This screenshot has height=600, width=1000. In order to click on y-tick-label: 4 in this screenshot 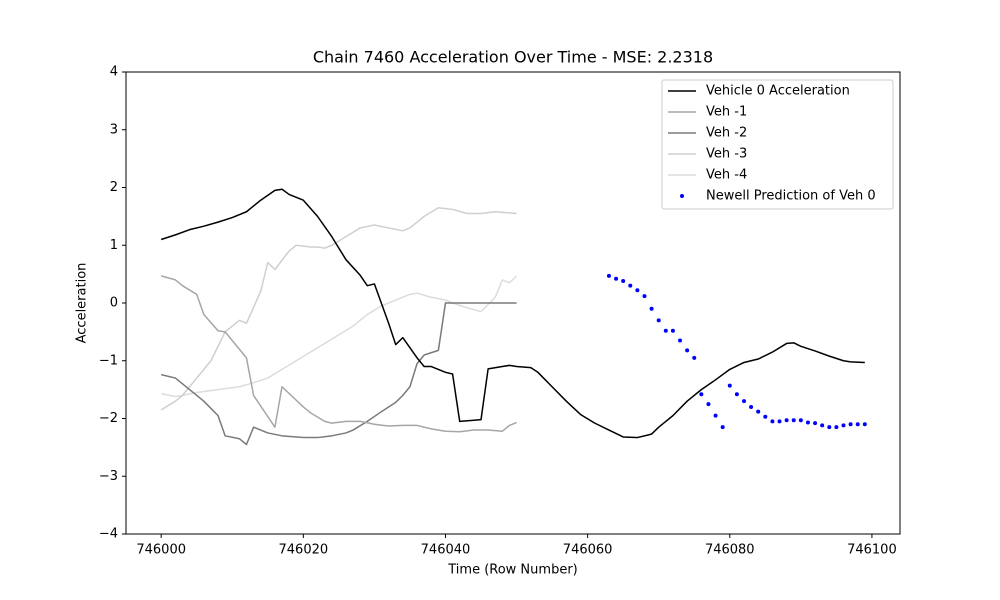, I will do `click(114, 72)`.